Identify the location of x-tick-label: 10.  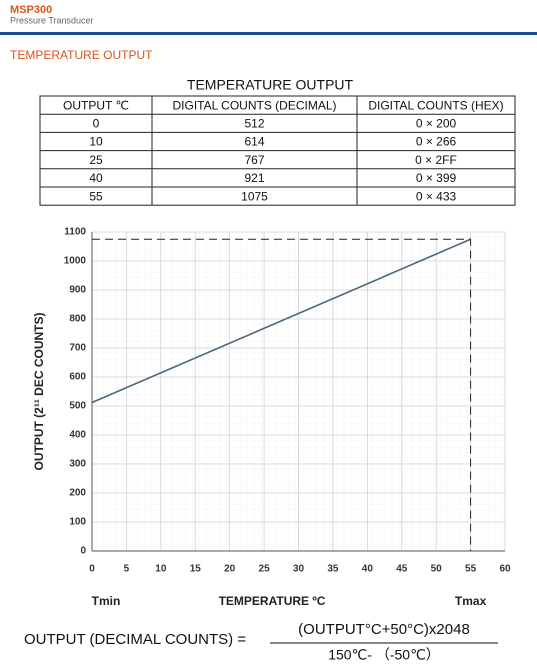
(161, 569).